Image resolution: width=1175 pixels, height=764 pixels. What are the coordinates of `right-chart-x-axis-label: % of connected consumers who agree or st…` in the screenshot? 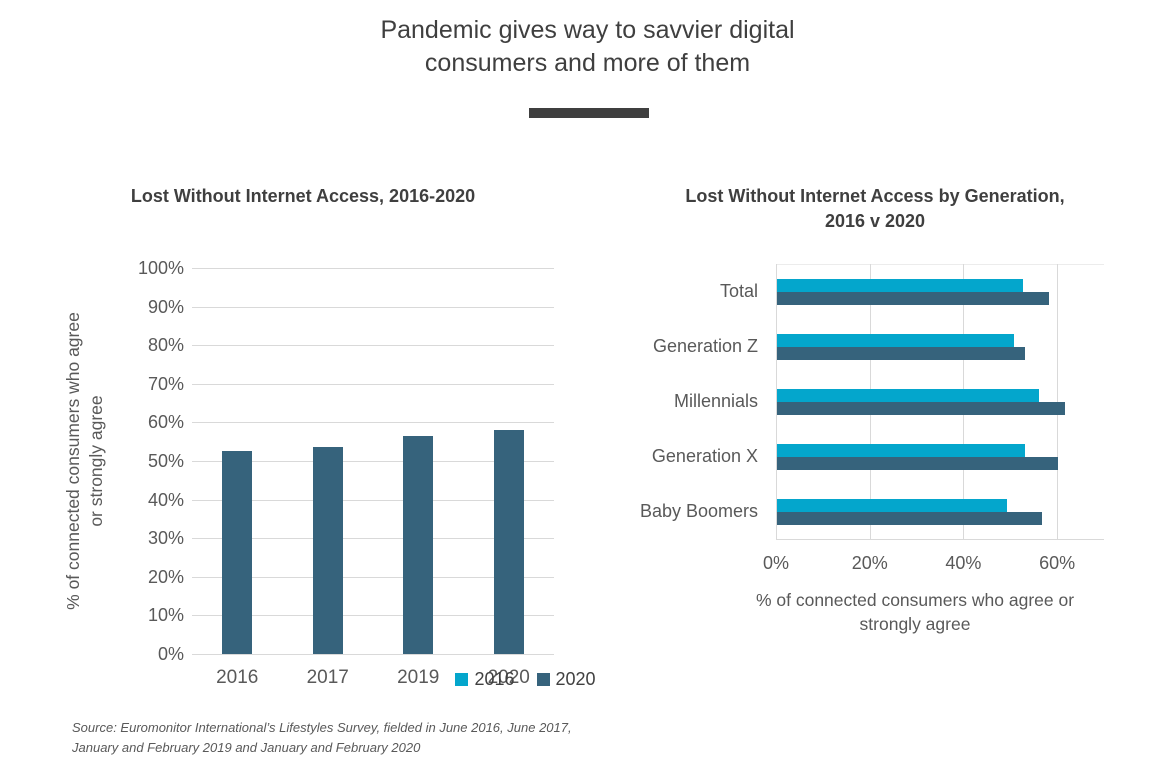 It's located at (915, 612).